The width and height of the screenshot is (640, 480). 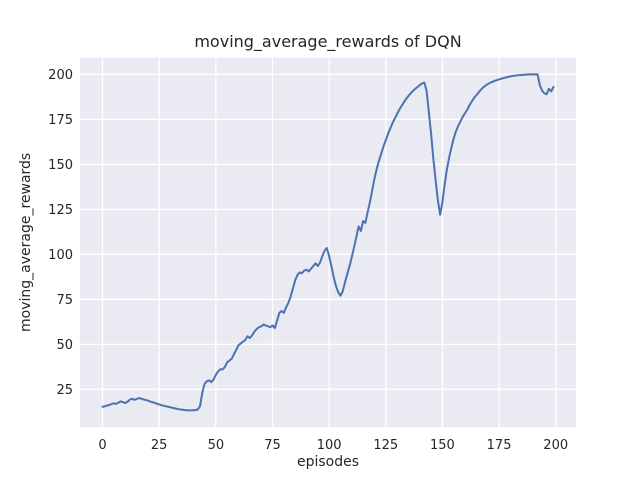 I want to click on chart-title: moving_average_rewards of DQN, so click(x=327, y=42).